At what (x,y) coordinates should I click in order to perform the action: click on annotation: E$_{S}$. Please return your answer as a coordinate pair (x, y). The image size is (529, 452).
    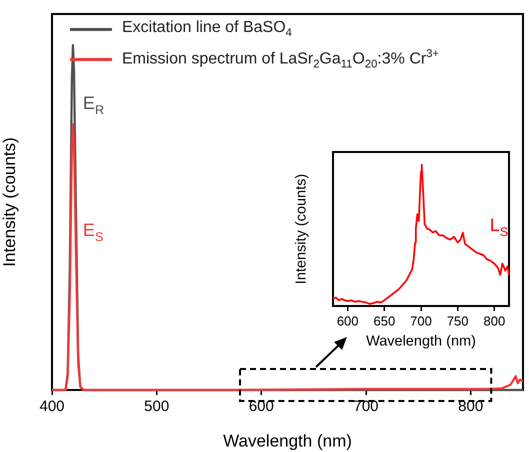
    Looking at the image, I should click on (93, 232).